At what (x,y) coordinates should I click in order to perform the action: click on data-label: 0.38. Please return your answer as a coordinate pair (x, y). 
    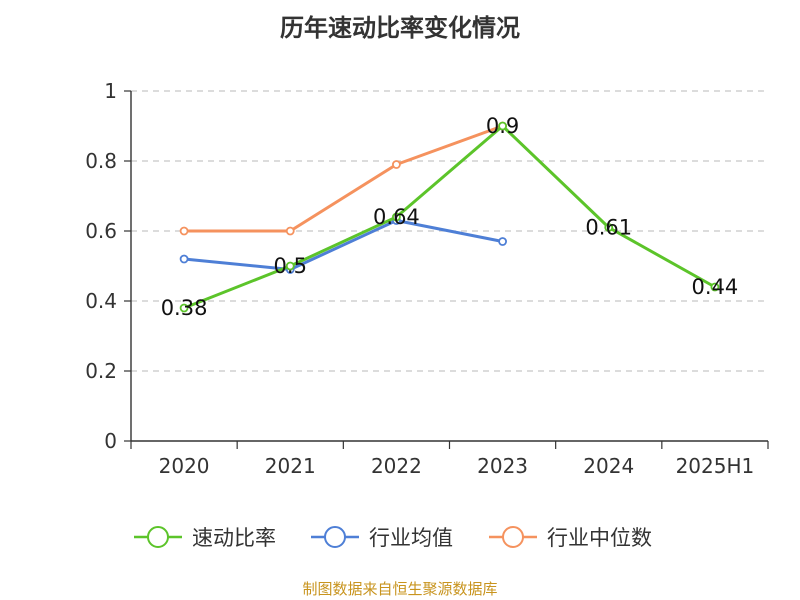
    Looking at the image, I should click on (184, 308).